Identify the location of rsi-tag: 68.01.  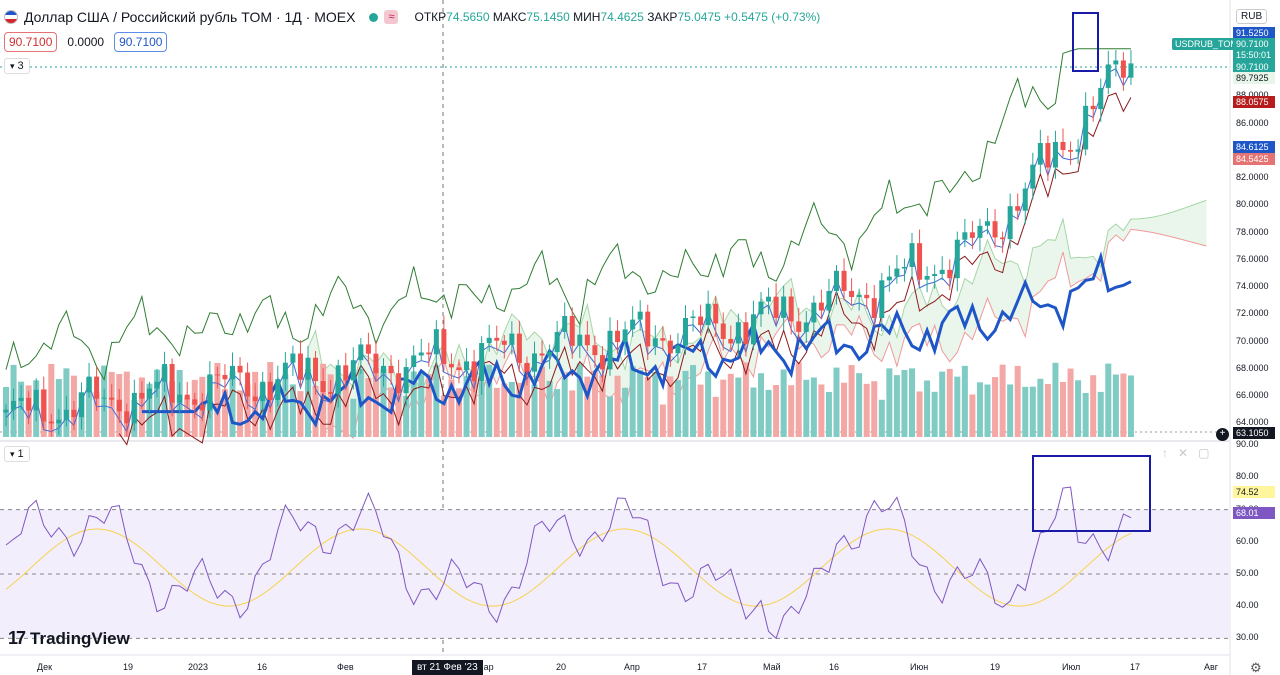
(1254, 513).